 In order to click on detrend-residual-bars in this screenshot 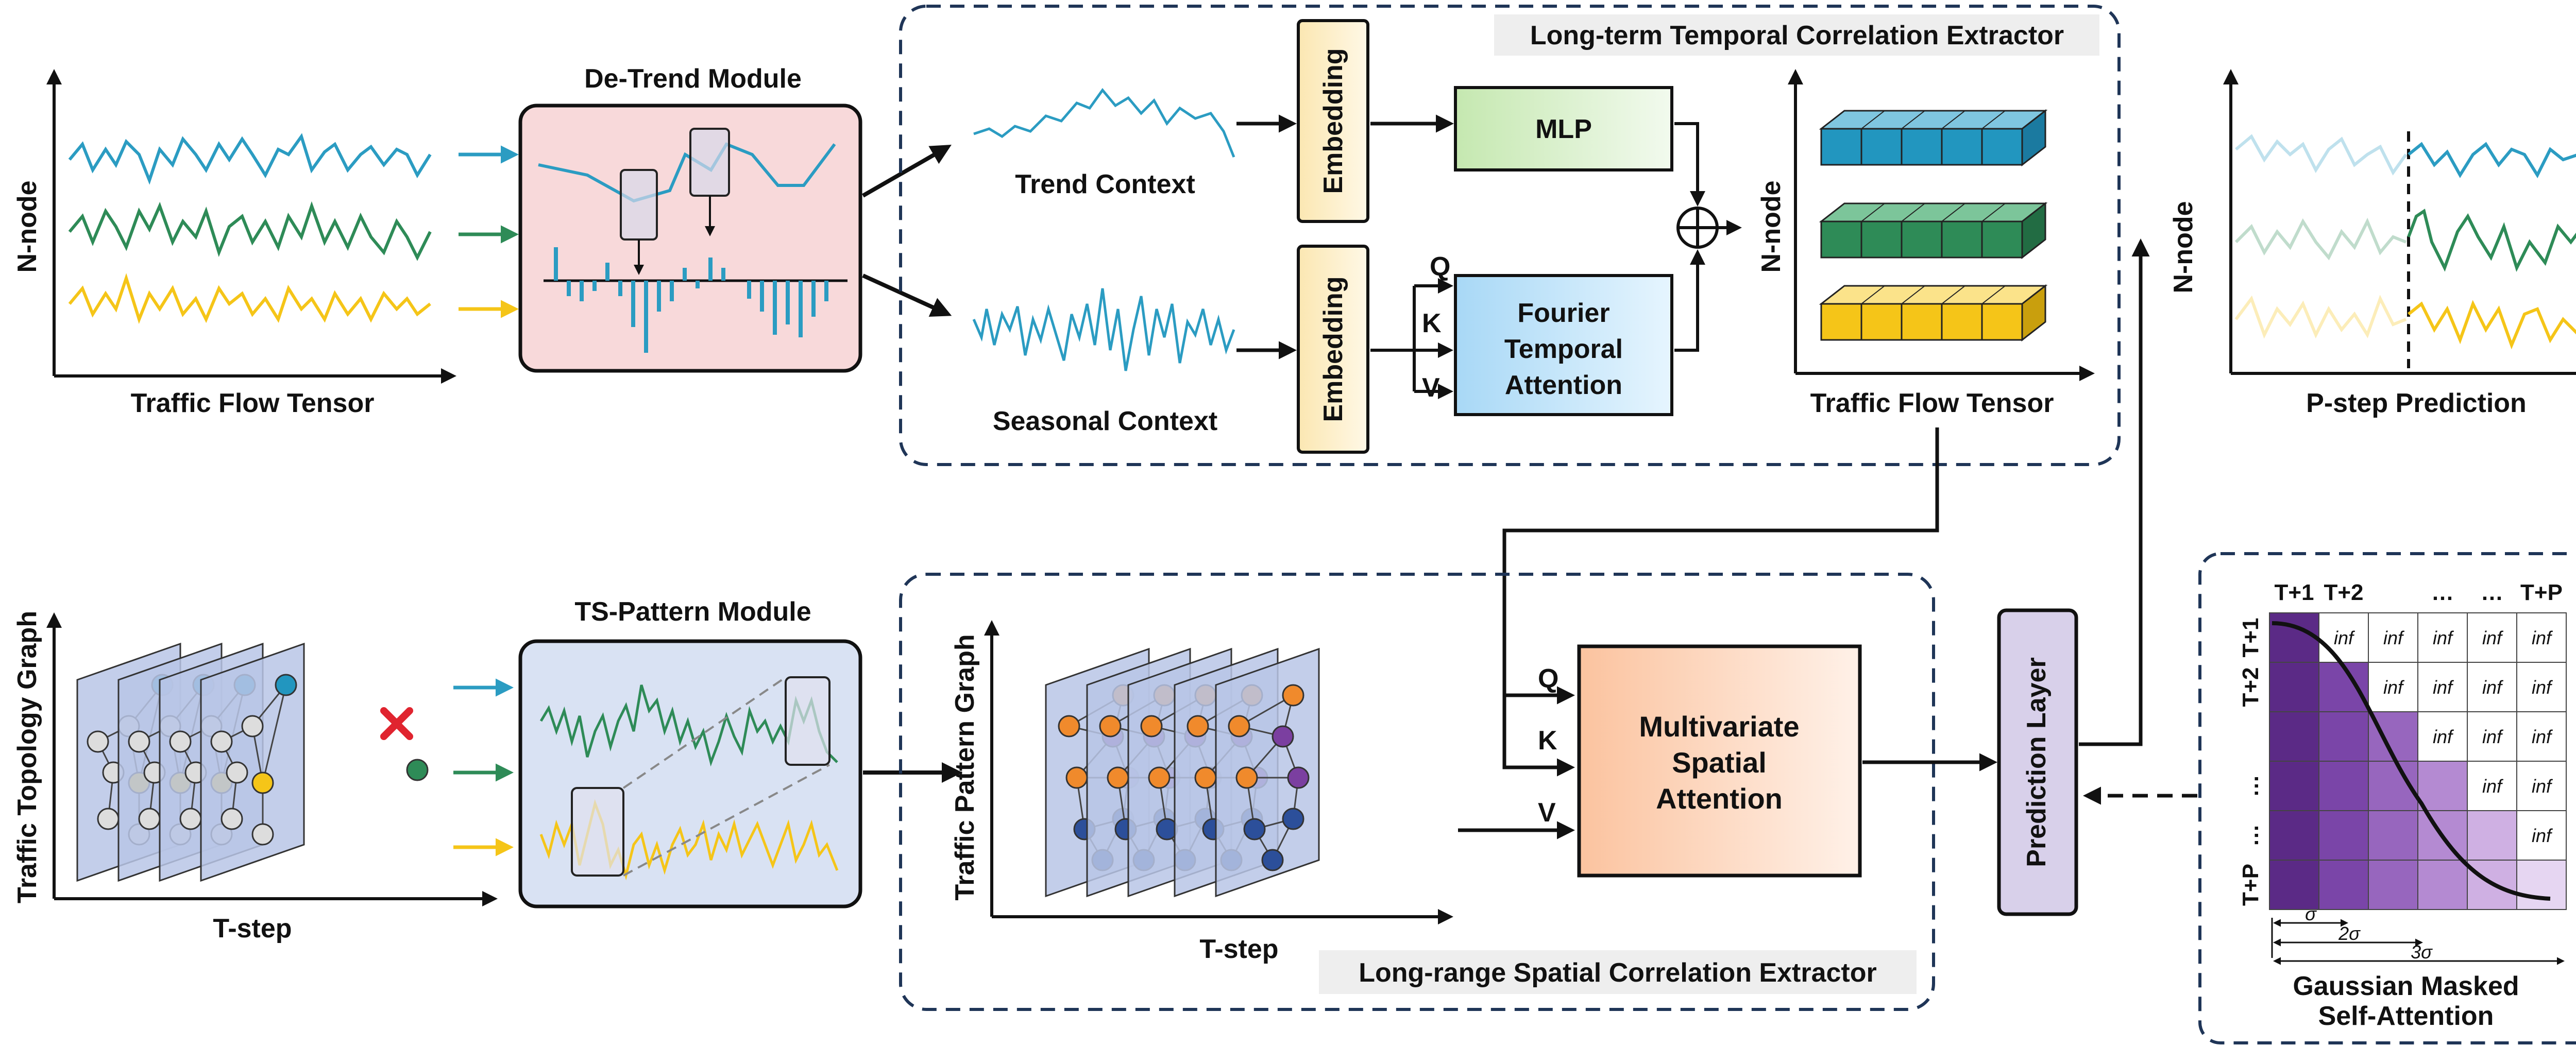, I will do `click(691, 300)`.